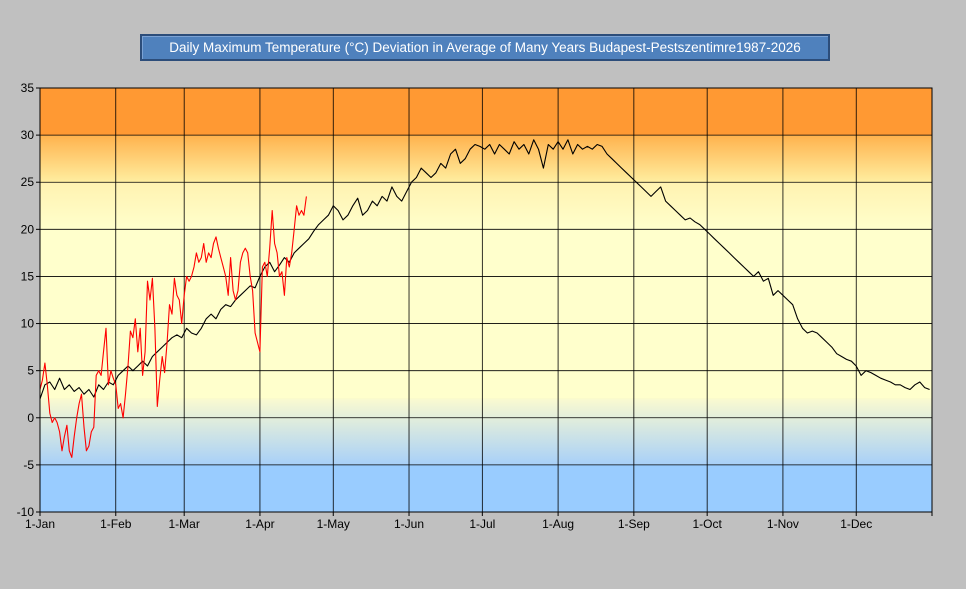 Image resolution: width=966 pixels, height=589 pixels. Describe the element at coordinates (259, 524) in the screenshot. I see `x-tick-label: 1-Apr` at that location.